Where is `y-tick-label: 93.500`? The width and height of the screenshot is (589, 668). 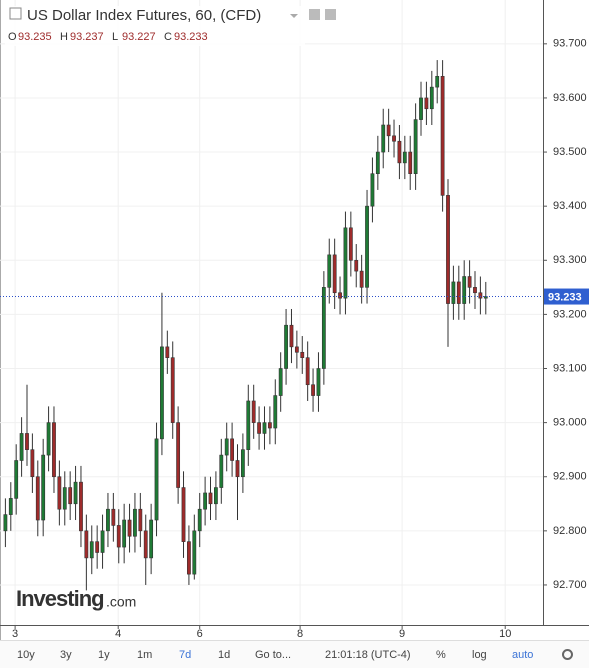
y-tick-label: 93.500 is located at coordinates (570, 152).